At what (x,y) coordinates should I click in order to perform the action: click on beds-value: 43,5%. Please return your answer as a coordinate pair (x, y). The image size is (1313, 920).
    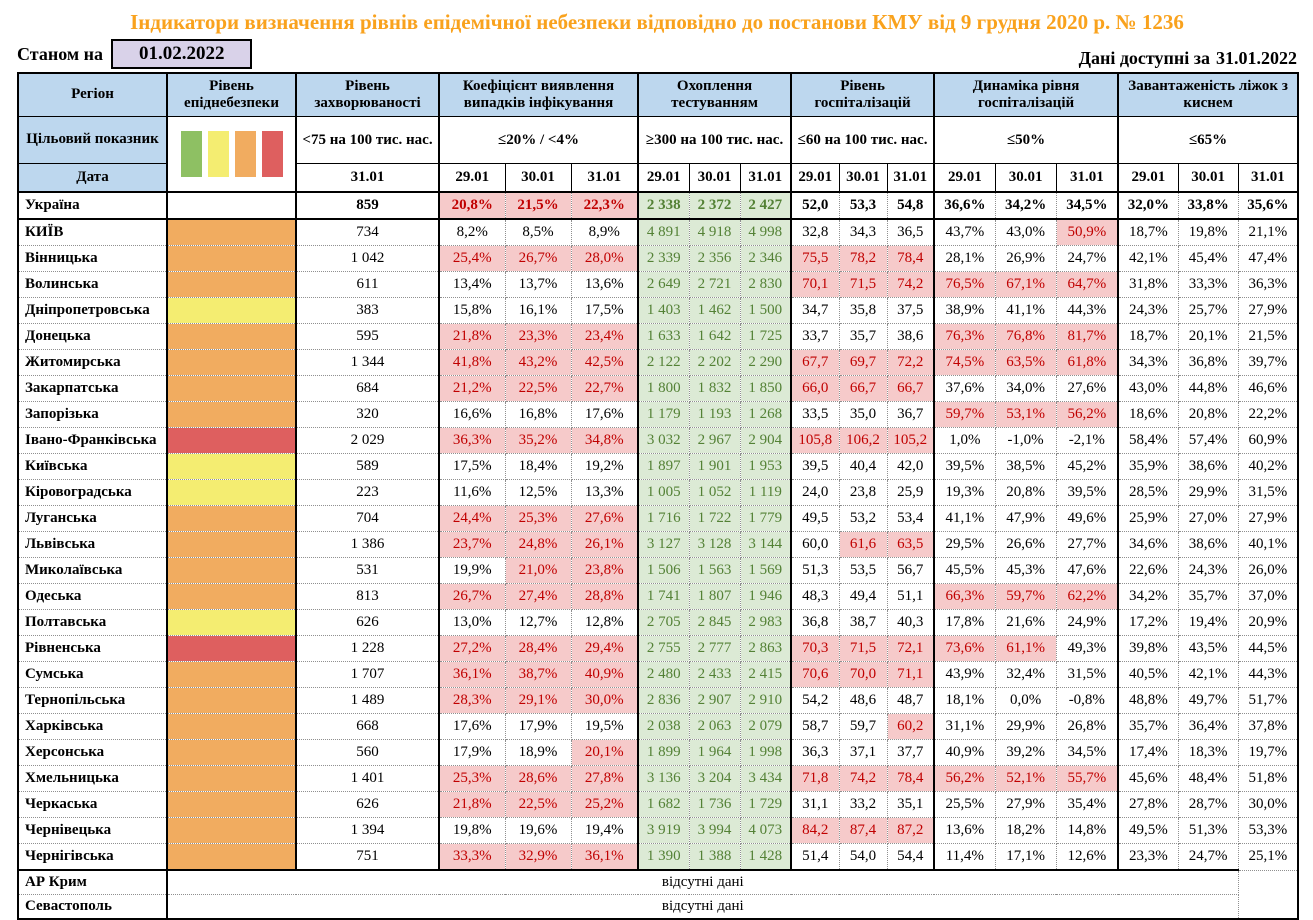
    Looking at the image, I should click on (1208, 648).